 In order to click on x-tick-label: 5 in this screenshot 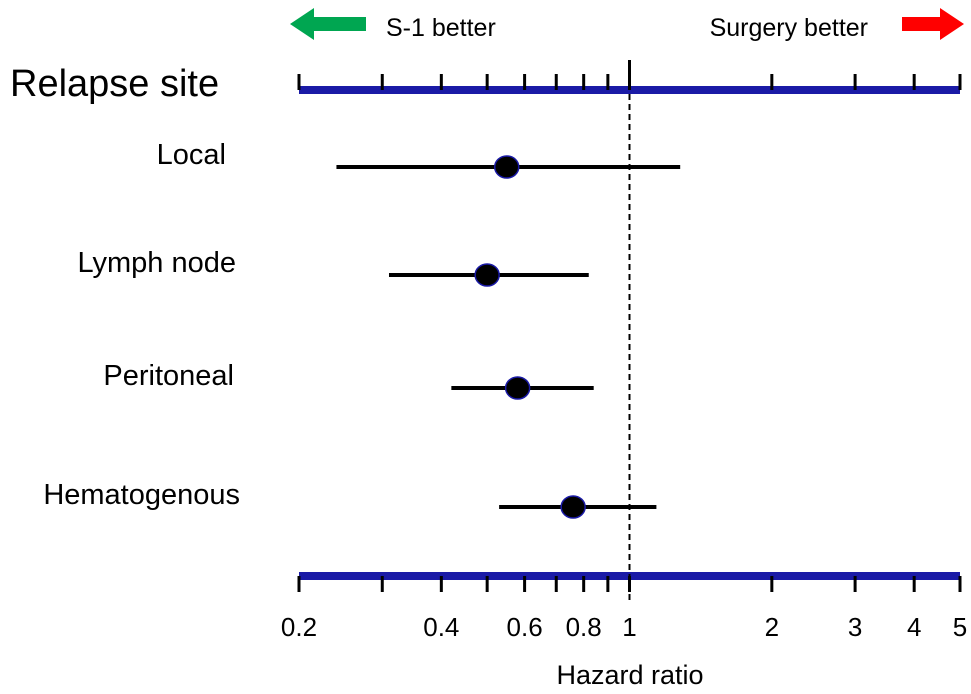, I will do `click(960, 627)`.